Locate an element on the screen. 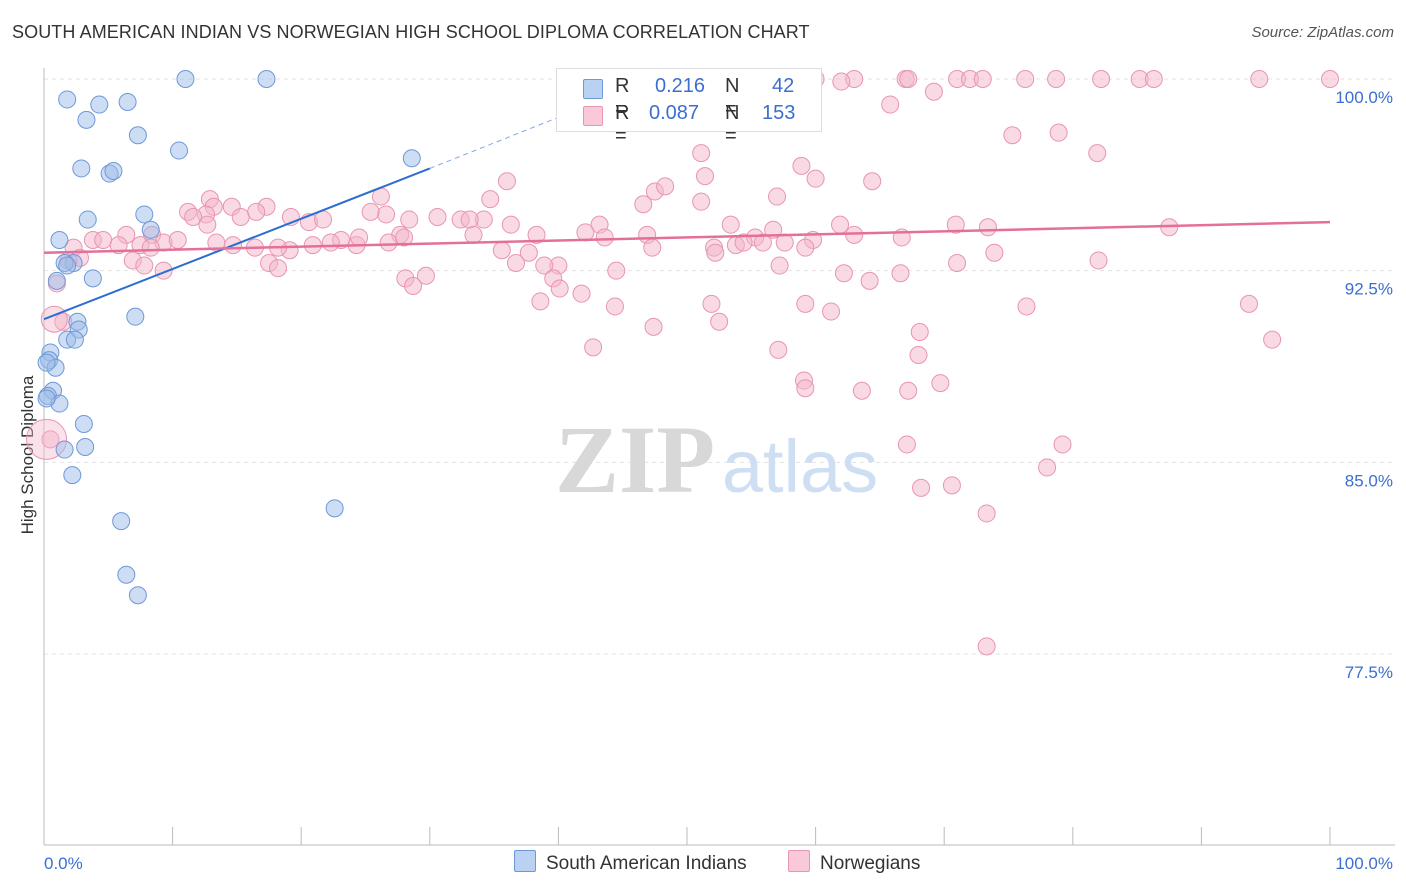  y-tick-label: 85.0% is located at coordinates (1369, 480).